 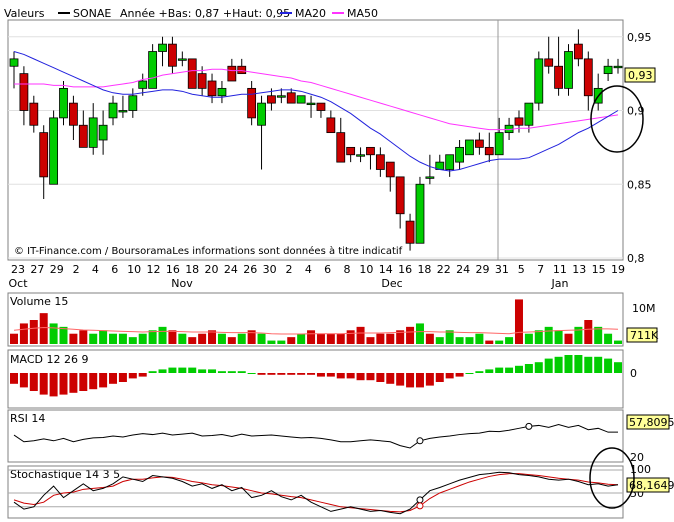 I want to click on ma50-label: MA50, so click(x=362, y=13).